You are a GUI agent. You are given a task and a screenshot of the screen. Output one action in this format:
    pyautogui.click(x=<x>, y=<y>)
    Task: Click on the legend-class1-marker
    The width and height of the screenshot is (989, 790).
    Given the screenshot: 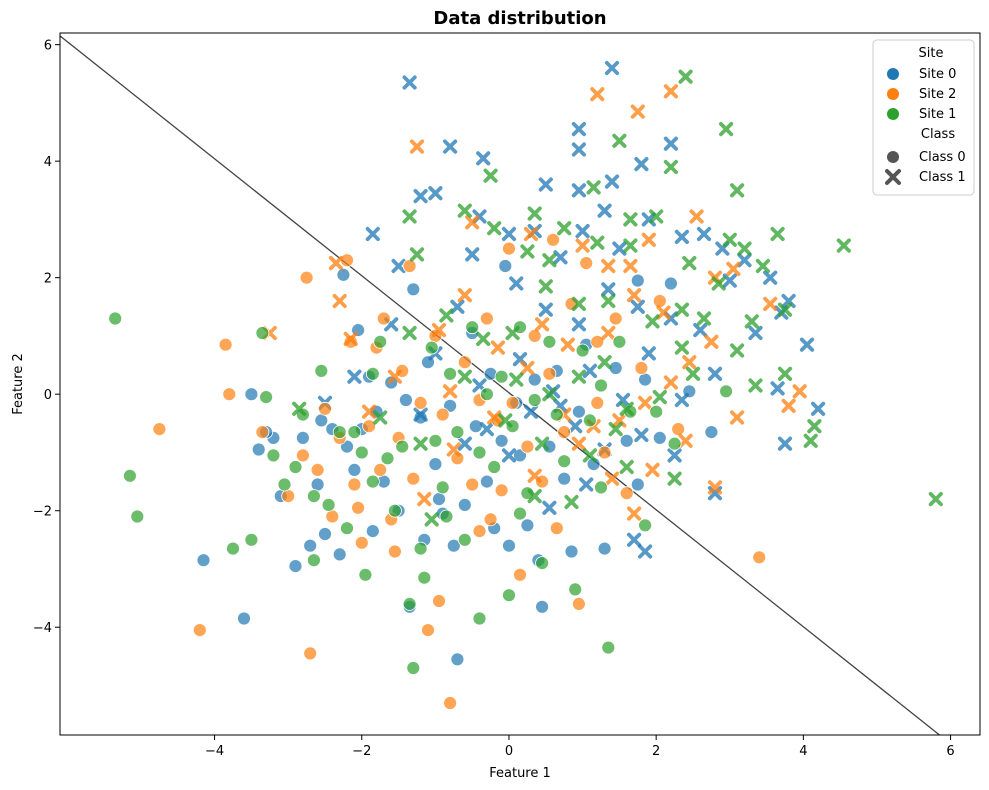 What is the action you would take?
    pyautogui.click(x=893, y=177)
    